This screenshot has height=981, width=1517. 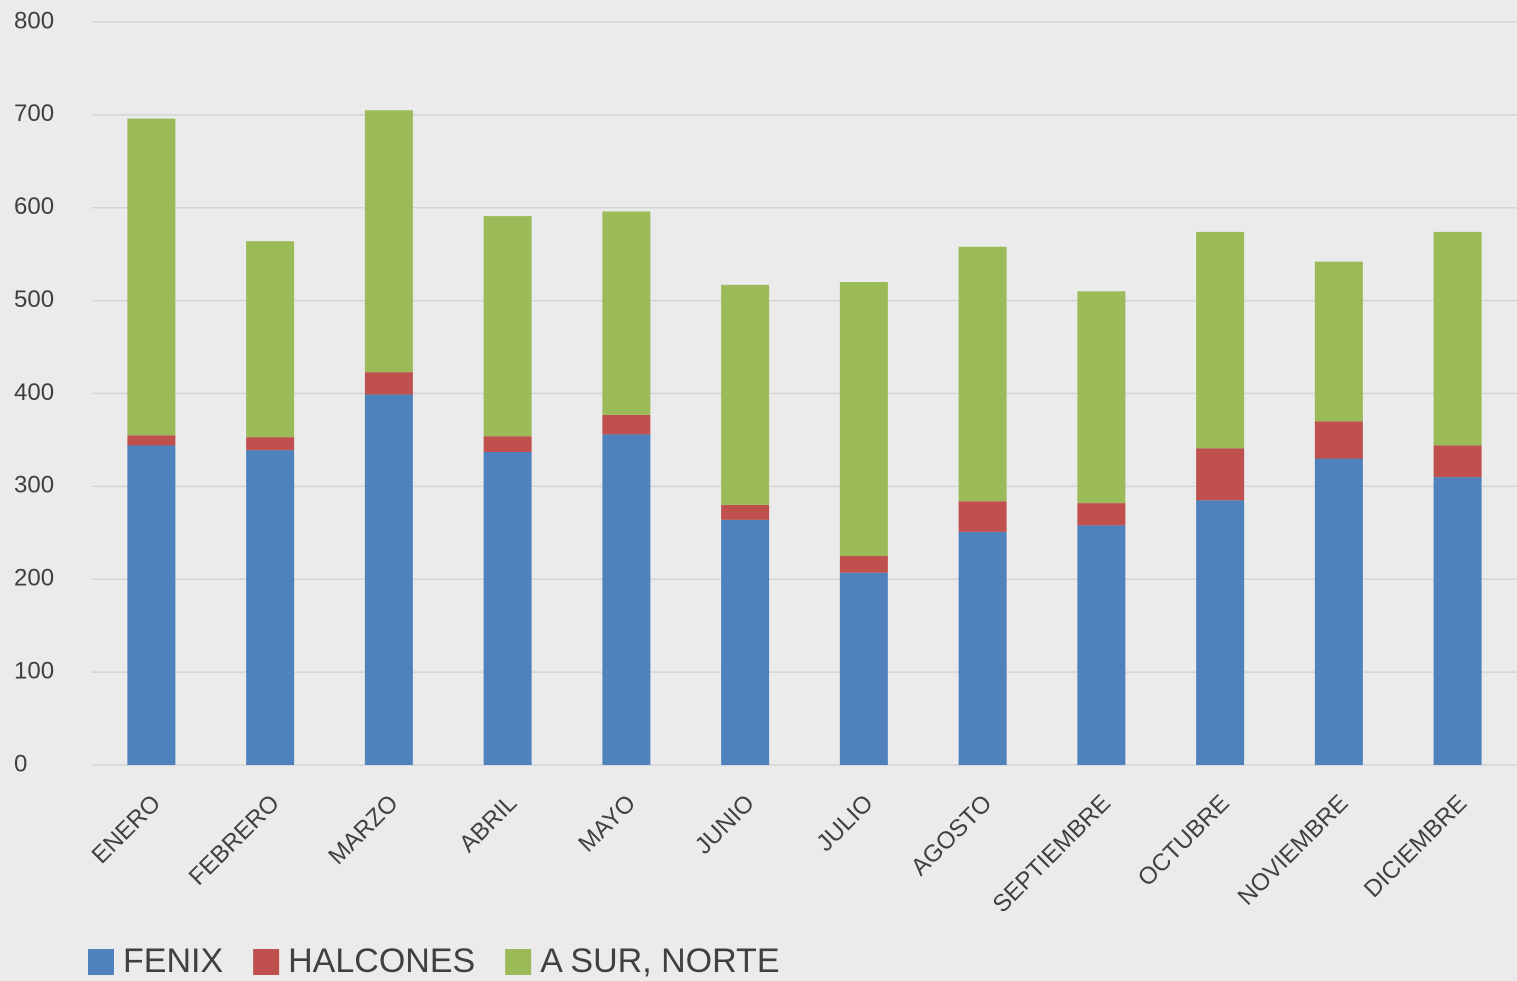 What do you see at coordinates (381, 961) in the screenshot?
I see `legend-label: HALCONES` at bounding box center [381, 961].